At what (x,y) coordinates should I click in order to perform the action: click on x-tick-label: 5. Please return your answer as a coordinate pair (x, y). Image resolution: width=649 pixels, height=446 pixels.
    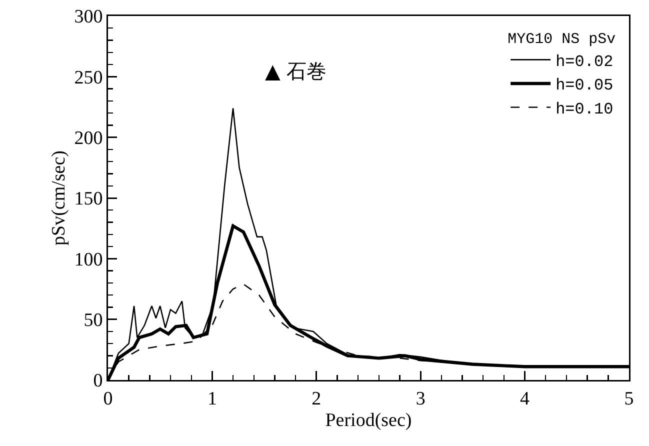
    Looking at the image, I should click on (629, 399).